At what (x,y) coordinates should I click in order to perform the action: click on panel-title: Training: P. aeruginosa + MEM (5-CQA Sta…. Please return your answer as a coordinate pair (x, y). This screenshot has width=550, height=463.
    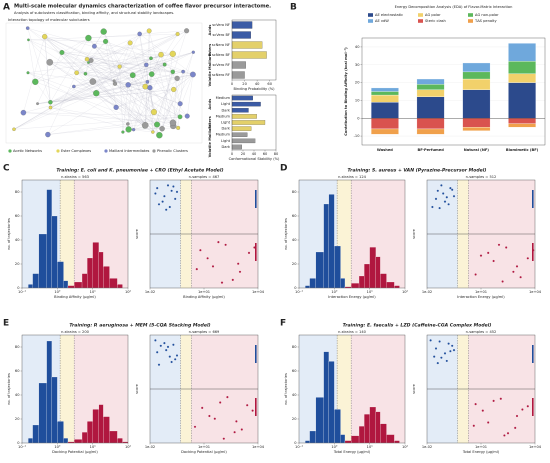
    Looking at the image, I should click on (139, 326).